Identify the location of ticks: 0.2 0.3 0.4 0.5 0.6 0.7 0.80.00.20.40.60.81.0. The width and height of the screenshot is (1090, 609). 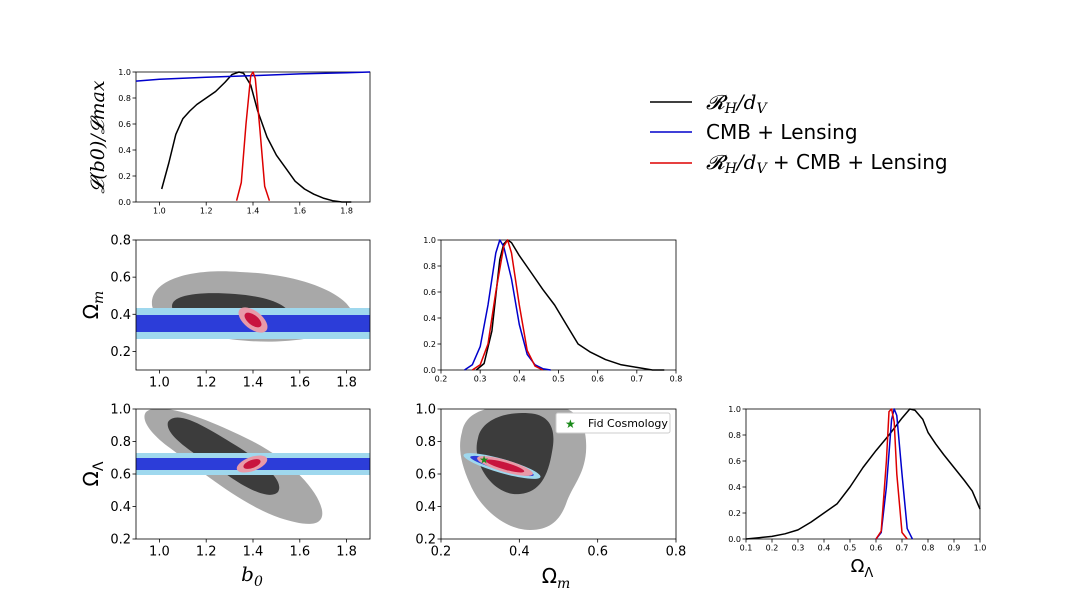
(552, 310).